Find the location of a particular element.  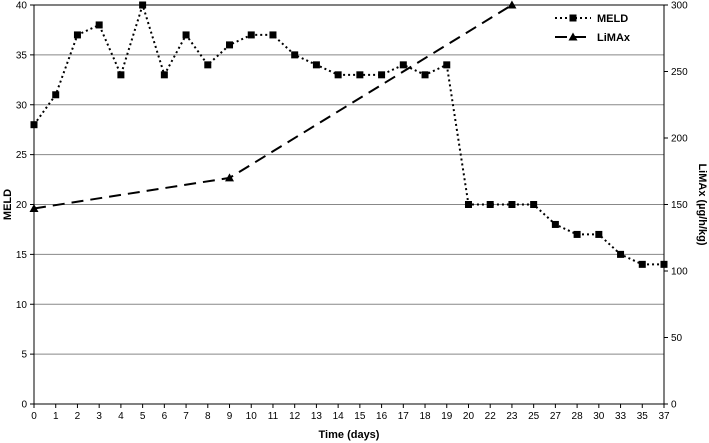

x-tick-label: 17 is located at coordinates (404, 416).